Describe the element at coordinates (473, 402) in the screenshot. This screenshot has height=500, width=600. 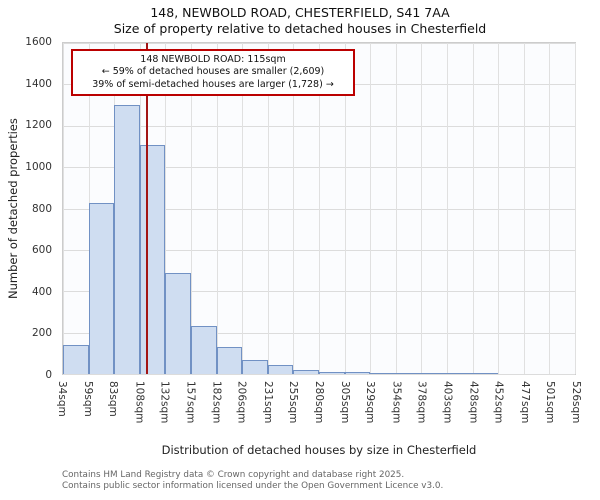
I see `x-tick-label: 428sqm` at that location.